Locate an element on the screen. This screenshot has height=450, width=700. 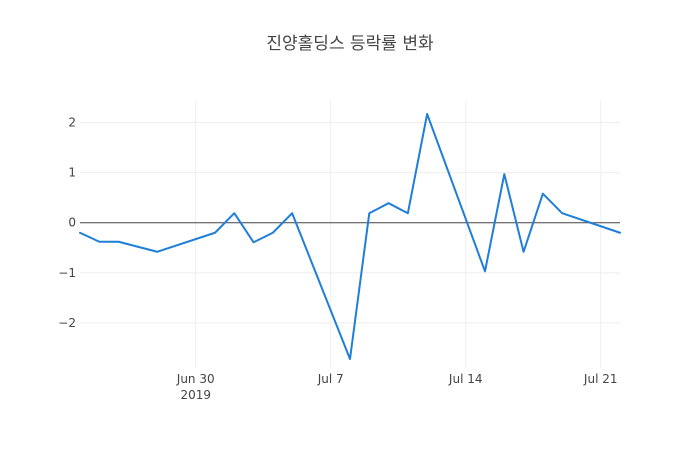
chart-title: 진양홀딩스 등락률 변화 is located at coordinates (350, 44).